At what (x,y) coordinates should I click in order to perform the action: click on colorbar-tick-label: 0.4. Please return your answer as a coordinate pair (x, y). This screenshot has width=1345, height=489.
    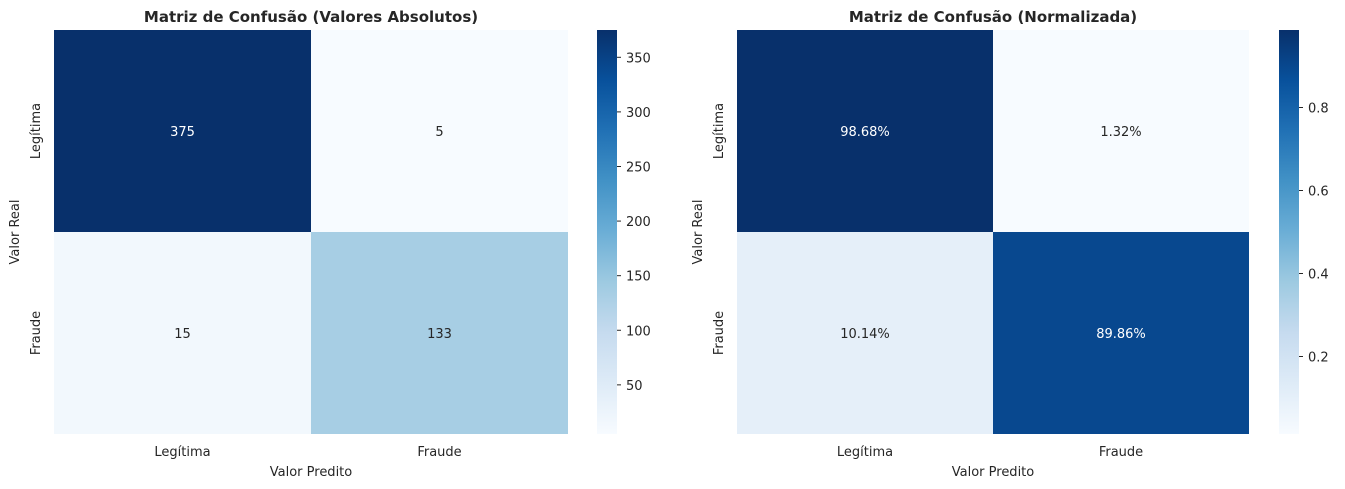
    Looking at the image, I should click on (1318, 274).